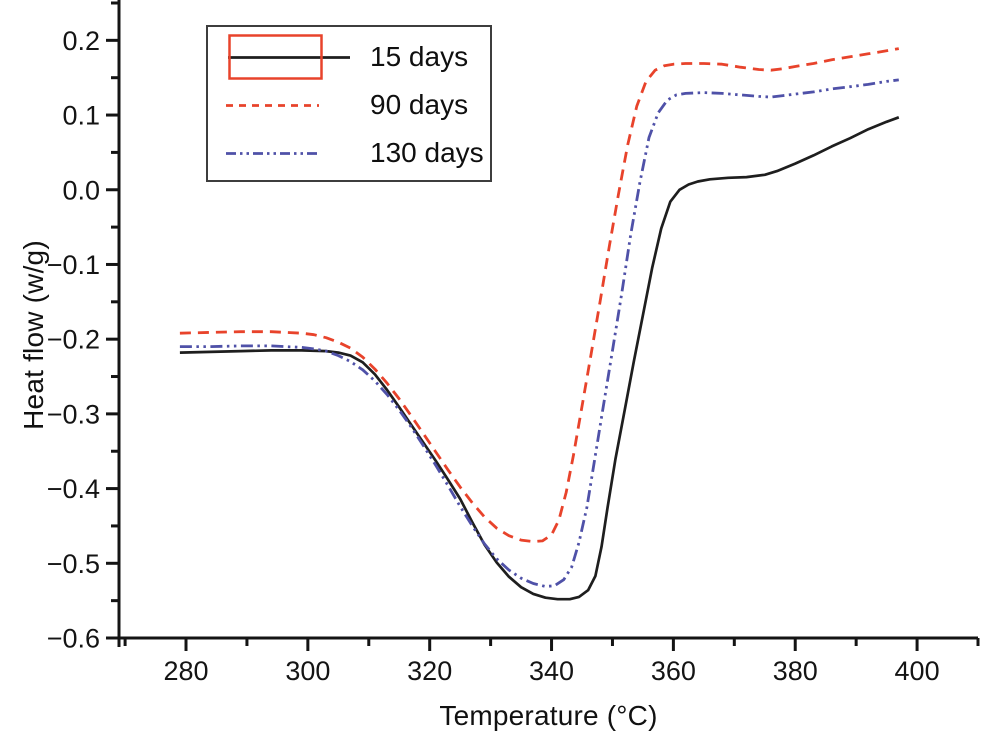 The width and height of the screenshot is (981, 736). Describe the element at coordinates (81, 41) in the screenshot. I see `y-tick-label: 0.2` at that location.